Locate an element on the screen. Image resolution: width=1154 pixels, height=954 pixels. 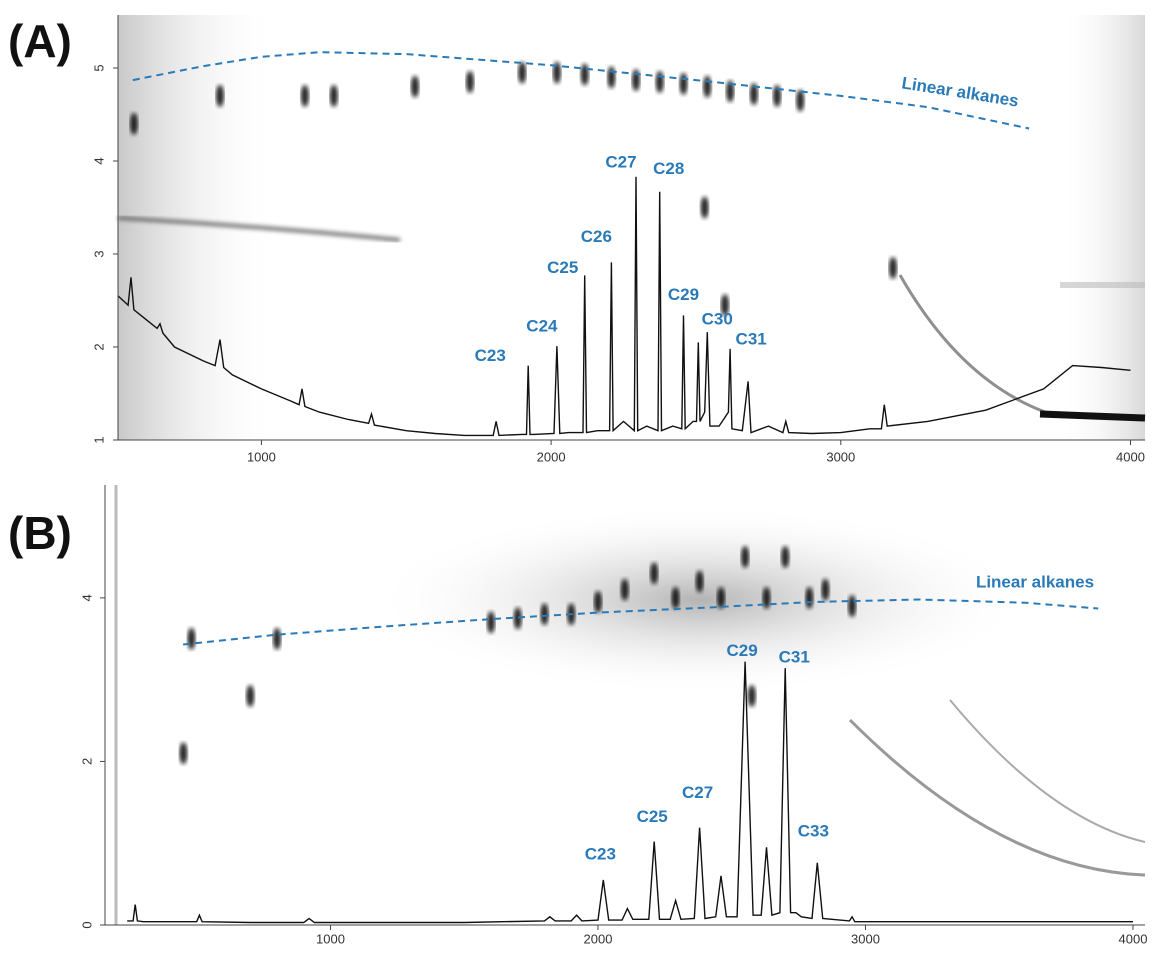
peak-label: C28 is located at coordinates (668, 168).